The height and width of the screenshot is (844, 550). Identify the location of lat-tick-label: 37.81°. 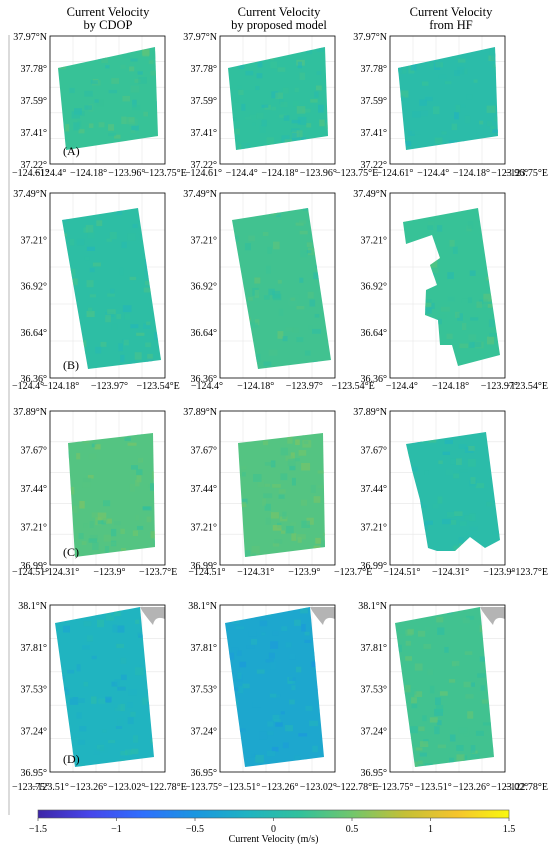
(374, 648).